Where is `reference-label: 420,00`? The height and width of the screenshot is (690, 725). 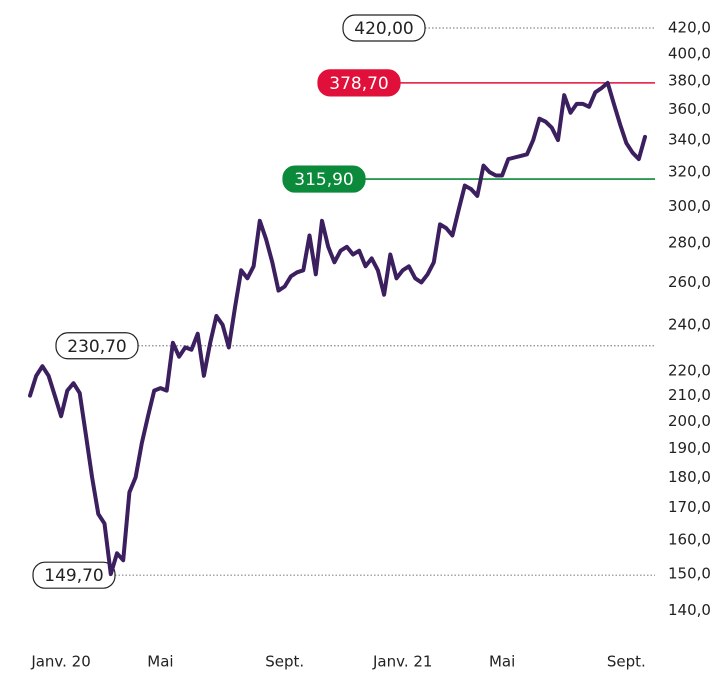 reference-label: 420,00 is located at coordinates (384, 28).